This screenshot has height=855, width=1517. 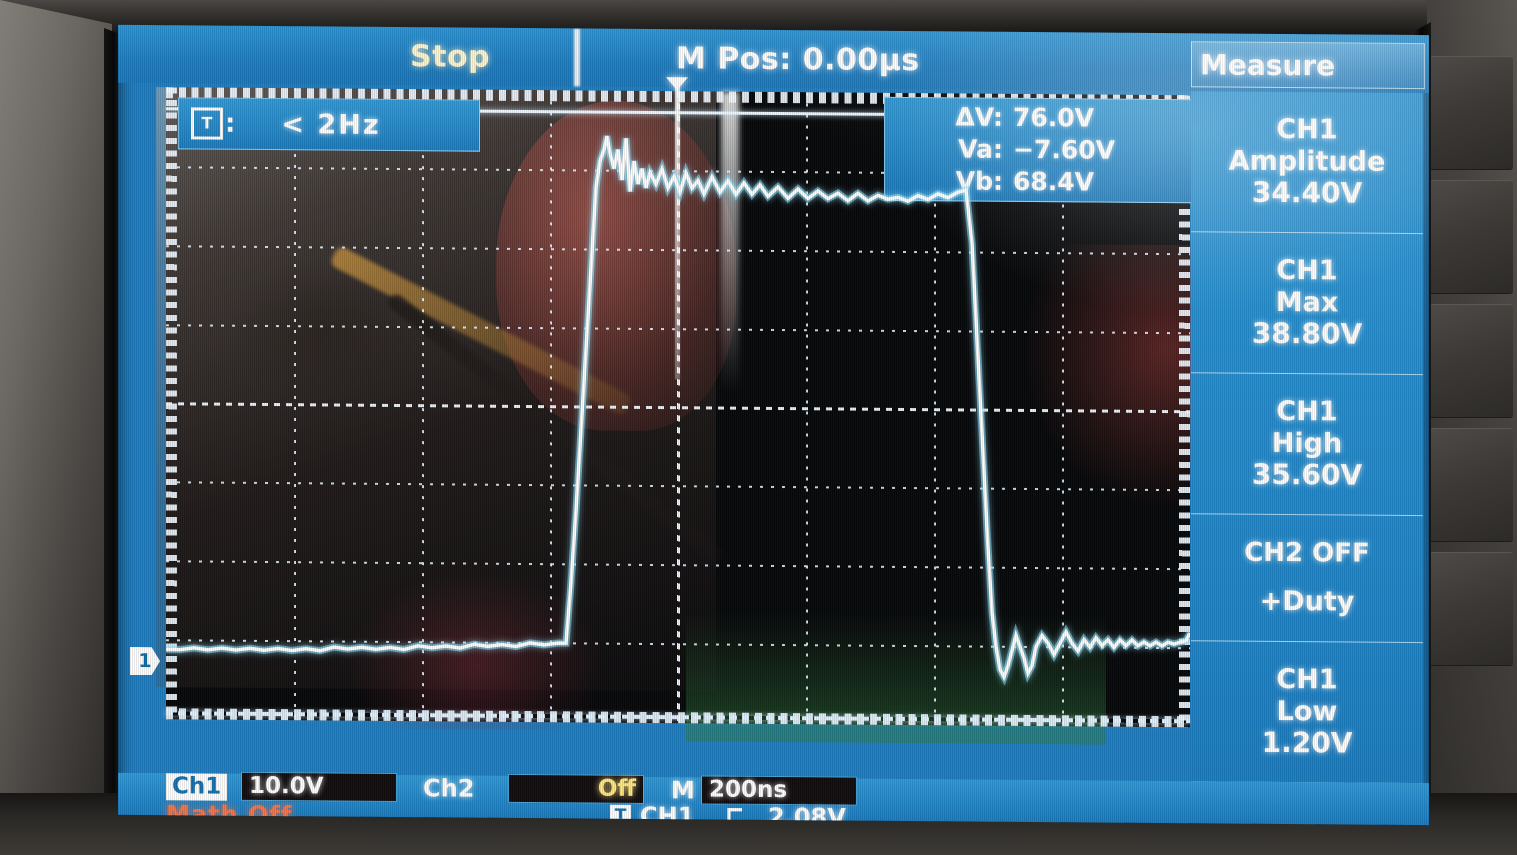 What do you see at coordinates (450, 57) in the screenshot?
I see `run-status-label: Stop` at bounding box center [450, 57].